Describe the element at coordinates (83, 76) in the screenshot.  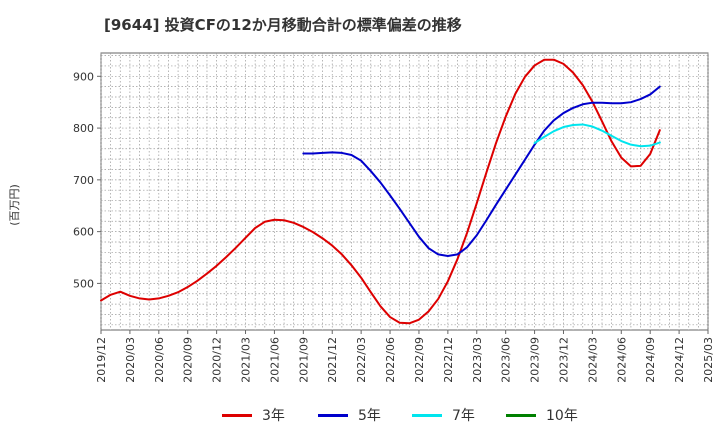
I see `y-tick-label: 900` at that location.